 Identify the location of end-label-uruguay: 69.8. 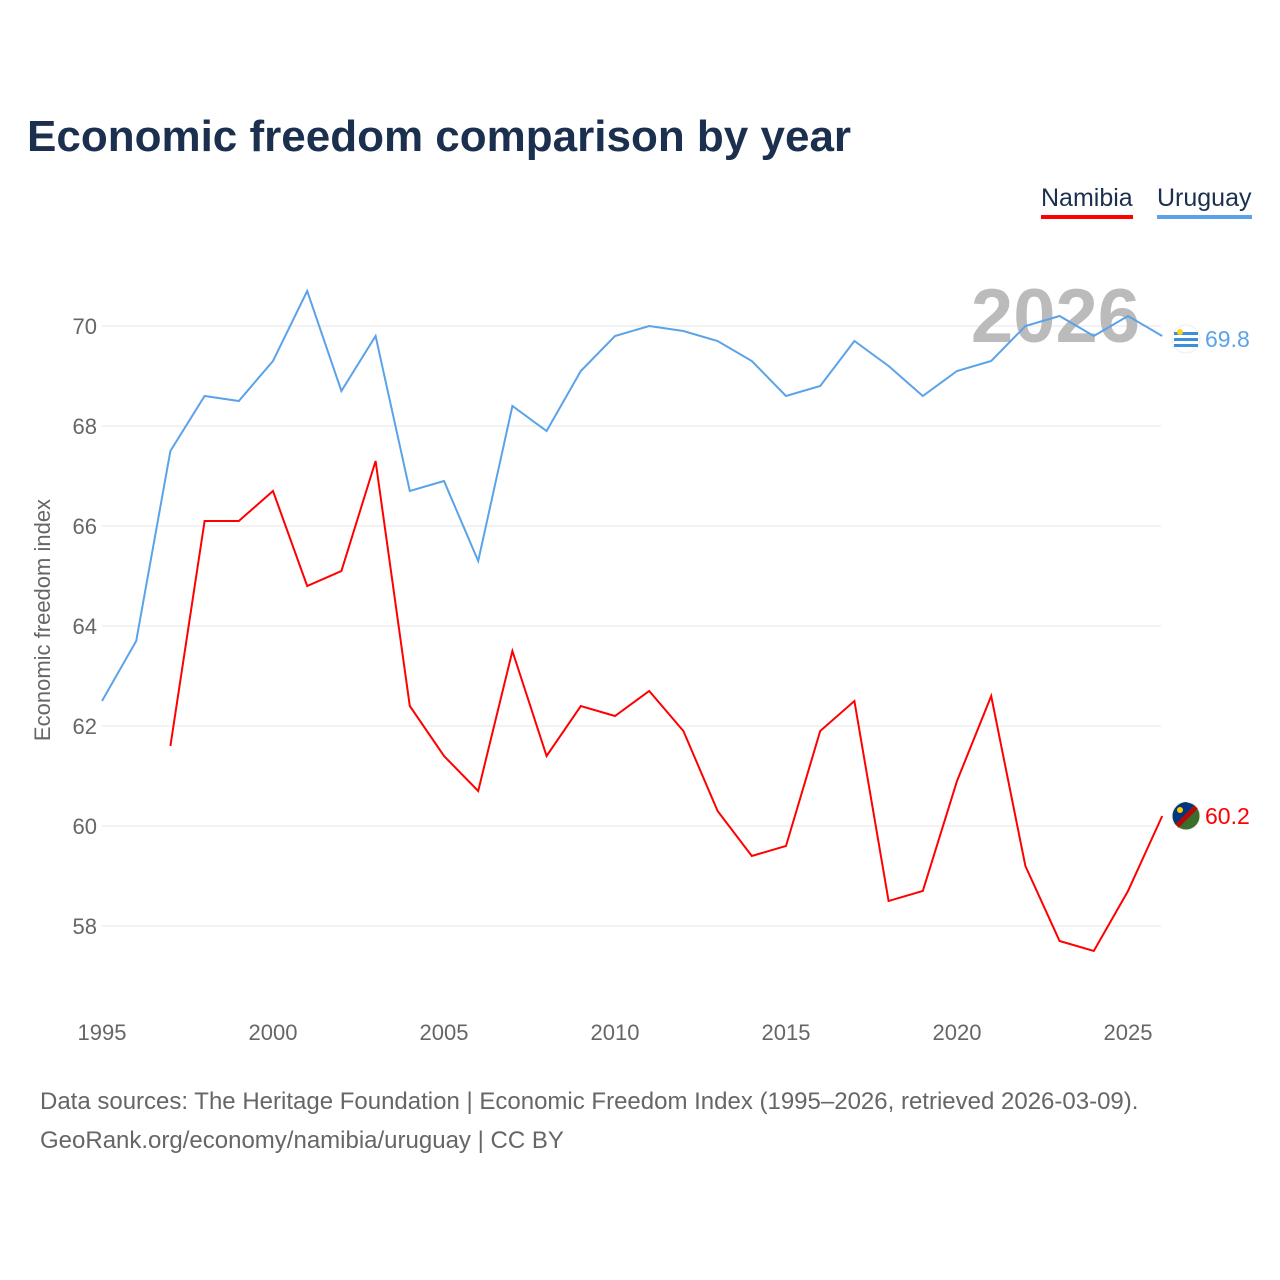
(1227, 339).